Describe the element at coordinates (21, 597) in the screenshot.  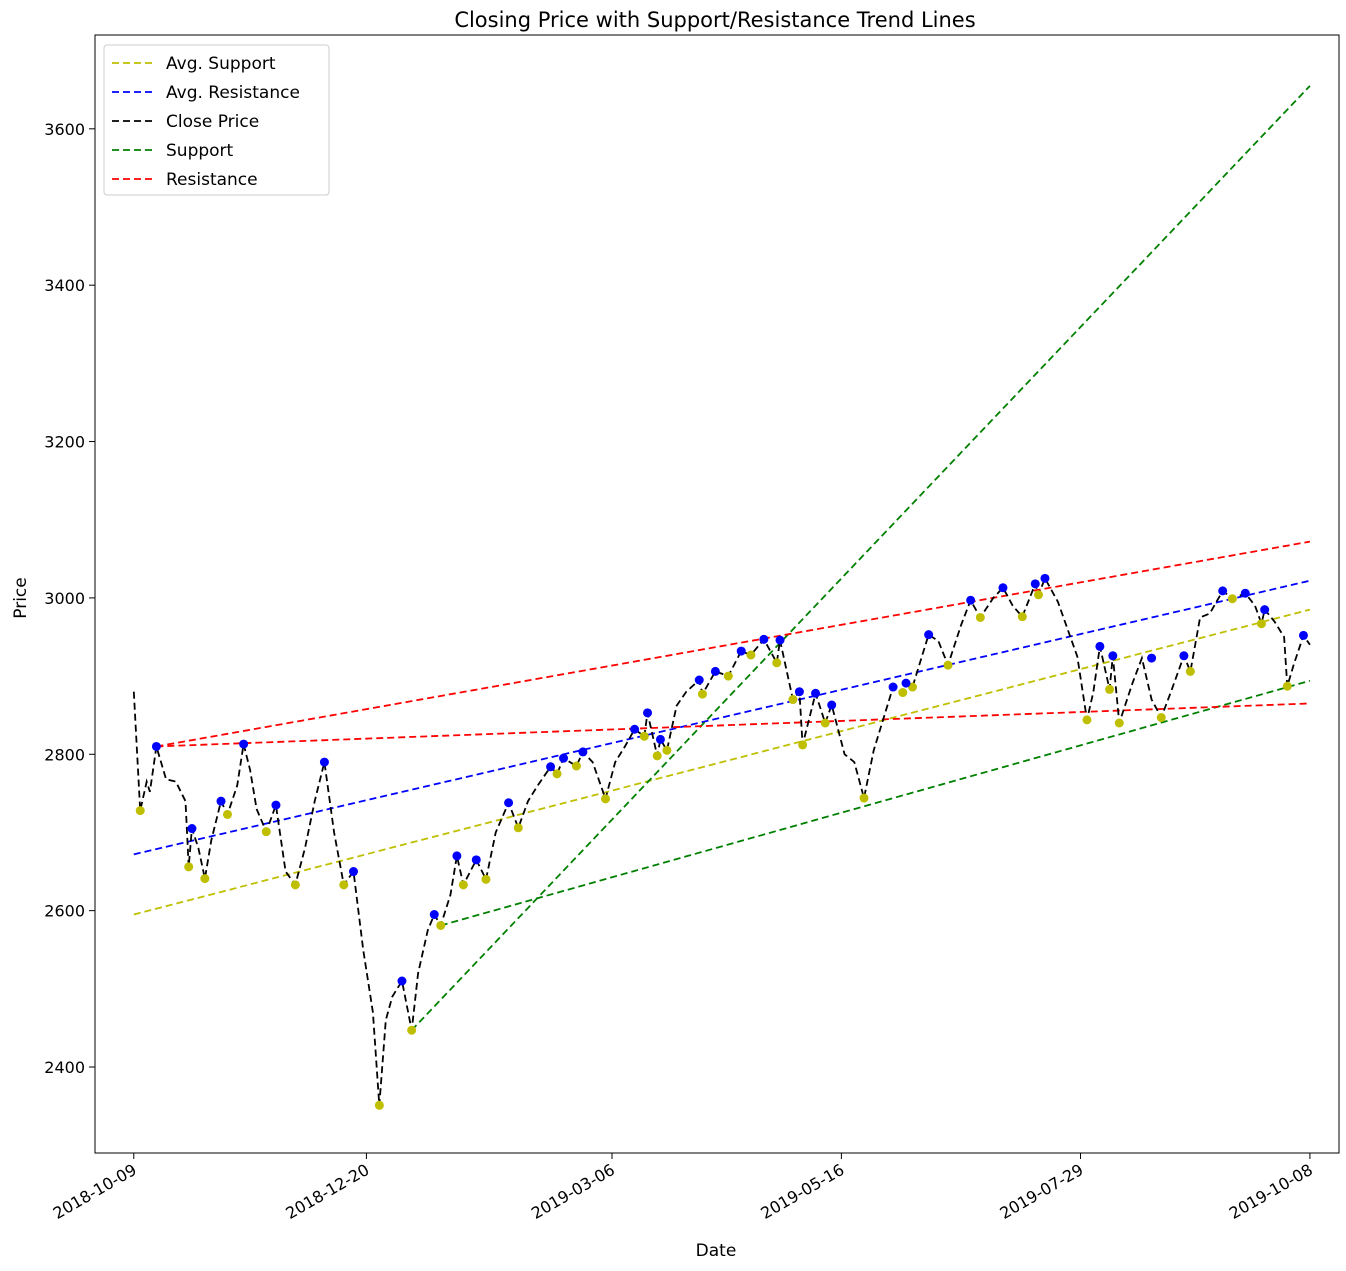
I see `y-axis-label: Price` at that location.